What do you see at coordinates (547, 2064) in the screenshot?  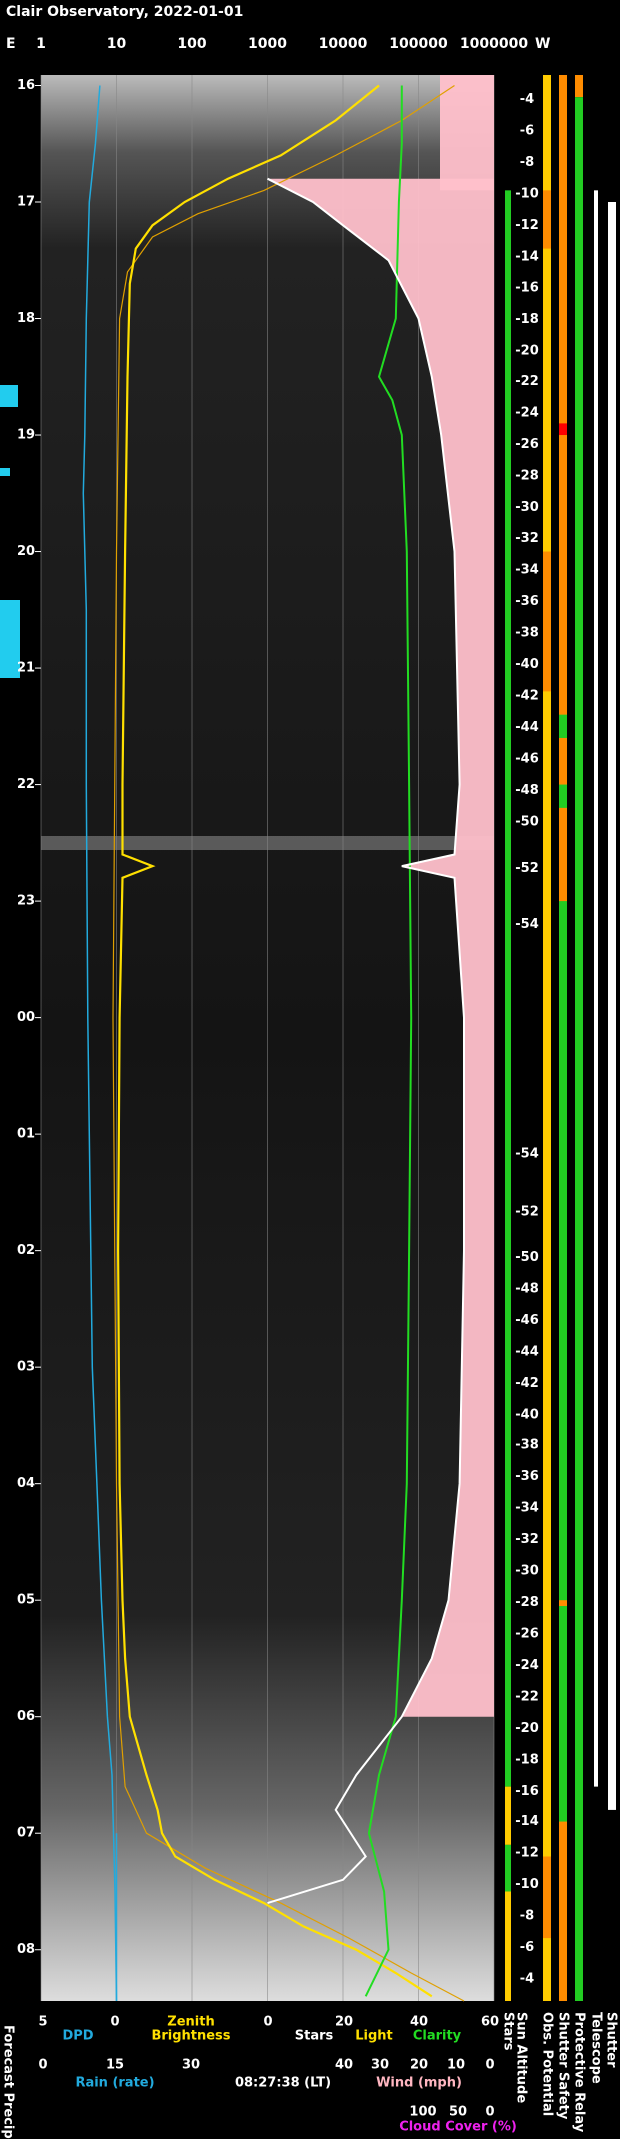 I see `column-label: Obs. Potential` at bounding box center [547, 2064].